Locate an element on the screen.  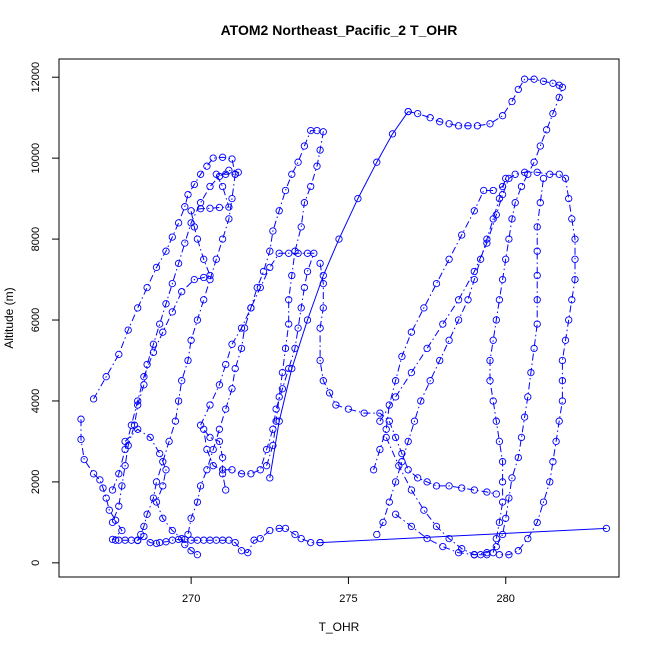
y-tick-label: 12000 is located at coordinates (36, 77).